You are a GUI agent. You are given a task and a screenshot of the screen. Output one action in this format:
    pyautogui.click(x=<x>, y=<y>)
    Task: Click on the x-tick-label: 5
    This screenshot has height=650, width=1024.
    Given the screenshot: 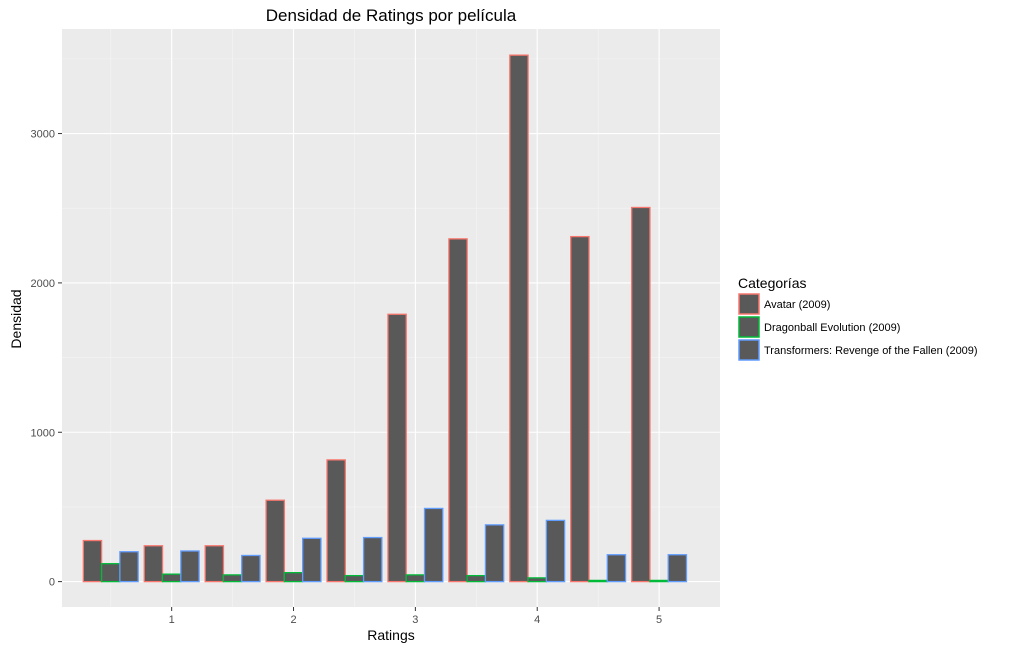 What is the action you would take?
    pyautogui.click(x=659, y=620)
    